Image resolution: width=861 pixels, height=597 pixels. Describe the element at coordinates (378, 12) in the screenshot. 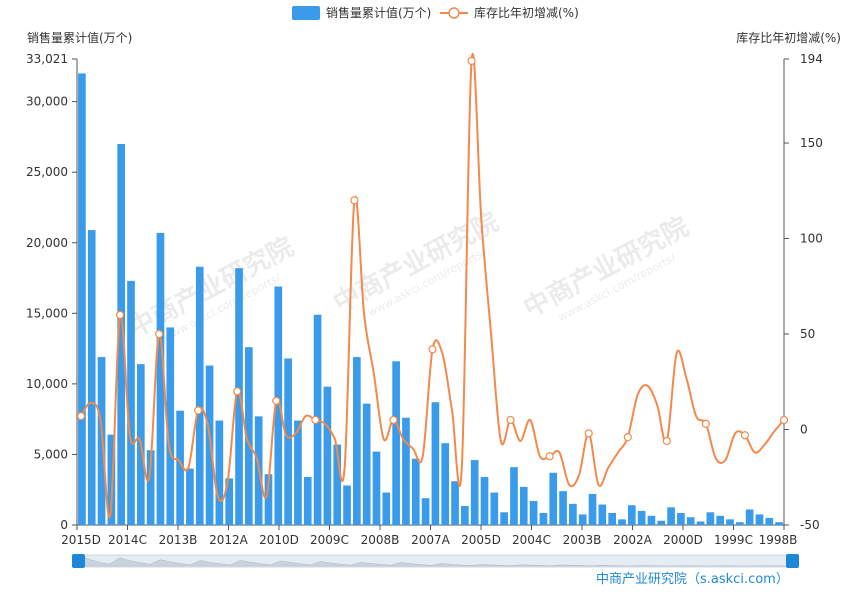

I see `legend-bar-label: 销售量累计值(万个)` at that location.